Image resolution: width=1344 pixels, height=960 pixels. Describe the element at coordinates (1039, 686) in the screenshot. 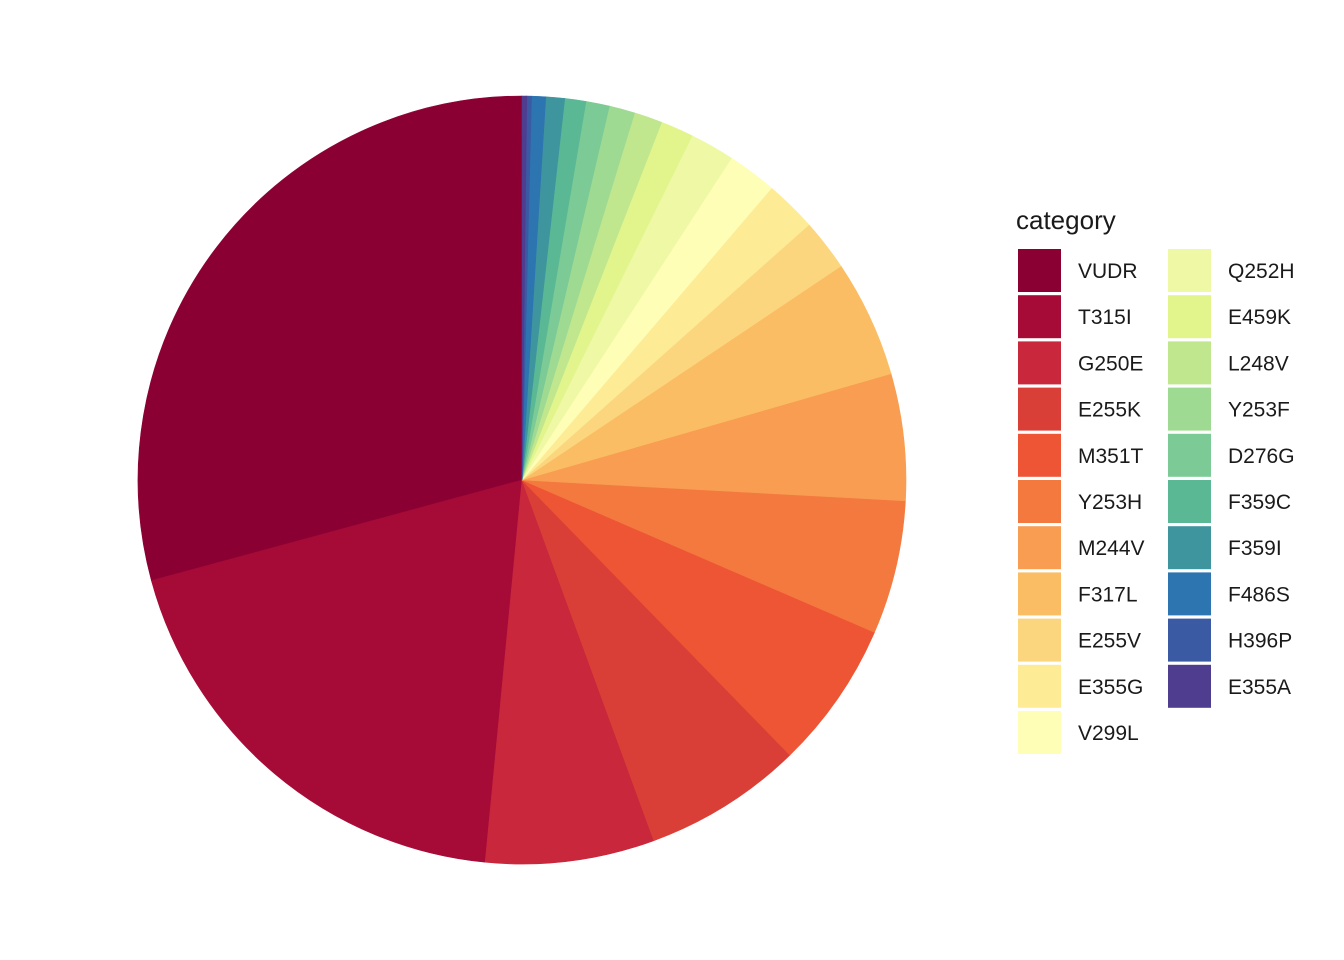

I see `legend-key-e355g` at that location.